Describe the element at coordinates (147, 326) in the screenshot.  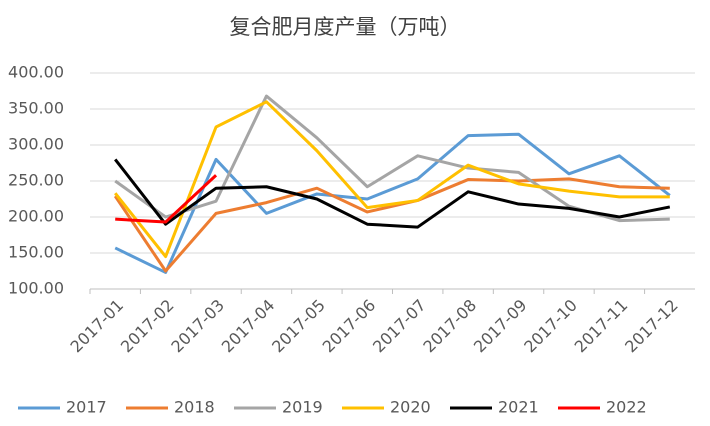
I see `x-tick-label: 2017-02` at that location.